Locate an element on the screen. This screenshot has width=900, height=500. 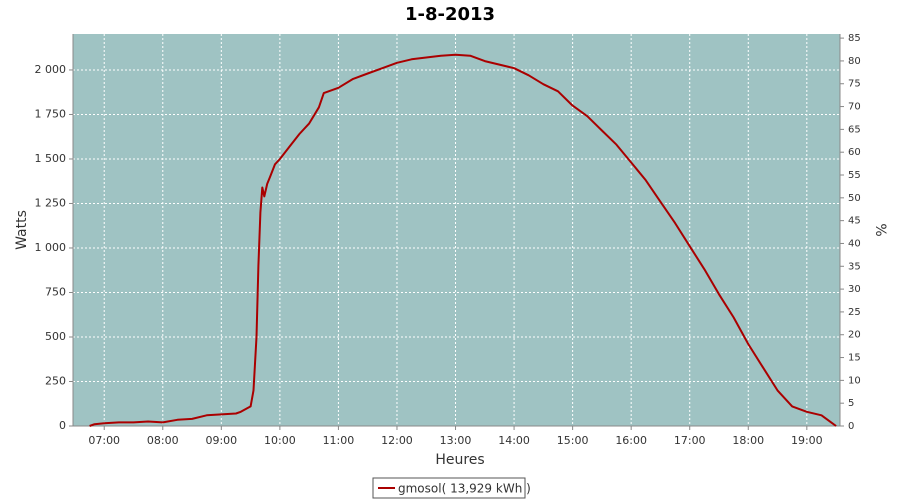
y-tick-label: 1 000 is located at coordinates (51, 247).